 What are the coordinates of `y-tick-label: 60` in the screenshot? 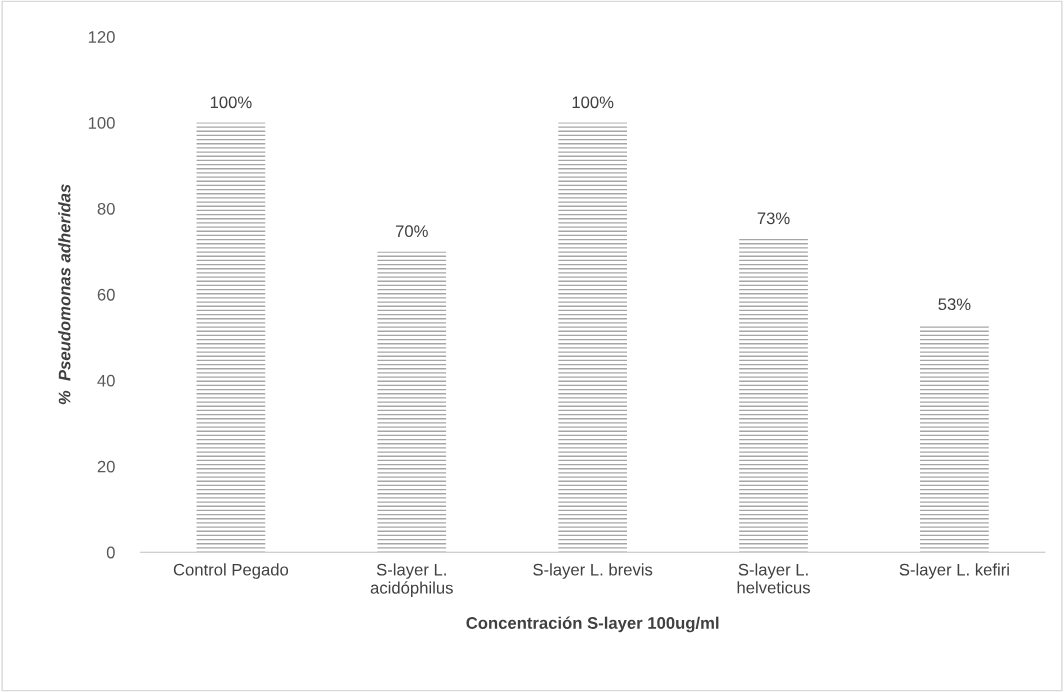 It's located at (106, 294).